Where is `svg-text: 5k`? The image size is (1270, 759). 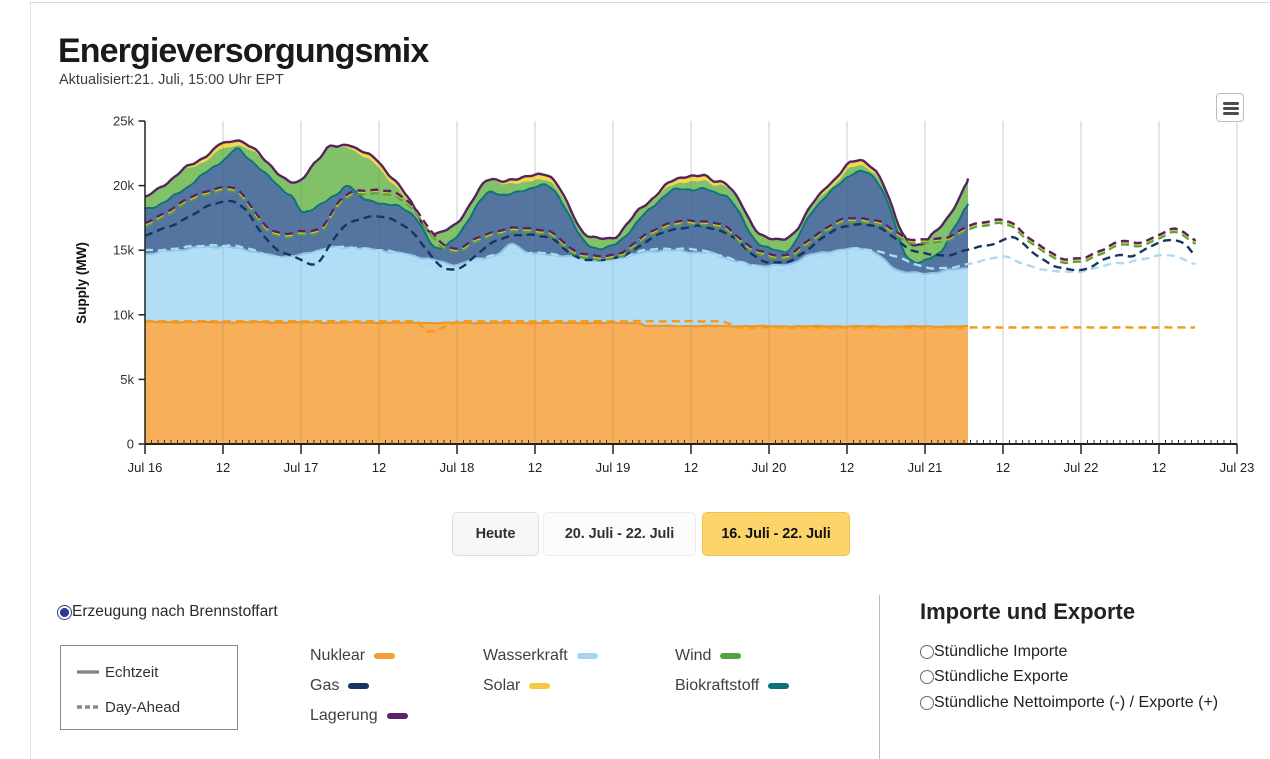
svg-text: 5k is located at coordinates (127, 379).